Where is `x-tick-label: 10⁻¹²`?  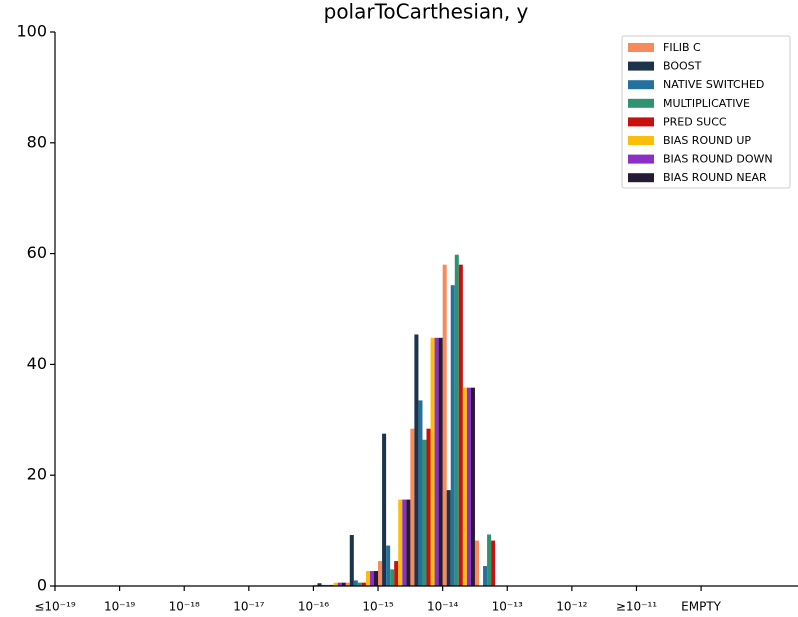
x-tick-label: 10⁻¹² is located at coordinates (571, 607).